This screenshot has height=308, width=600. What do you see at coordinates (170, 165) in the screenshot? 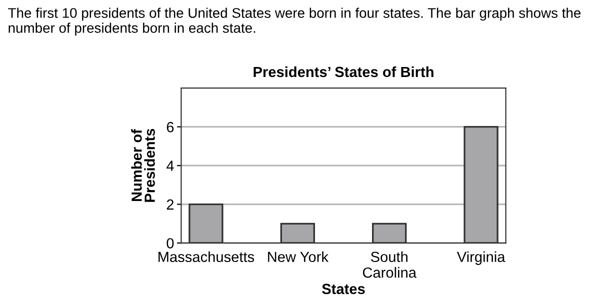
I see `y-tick-label: 4` at bounding box center [170, 165].